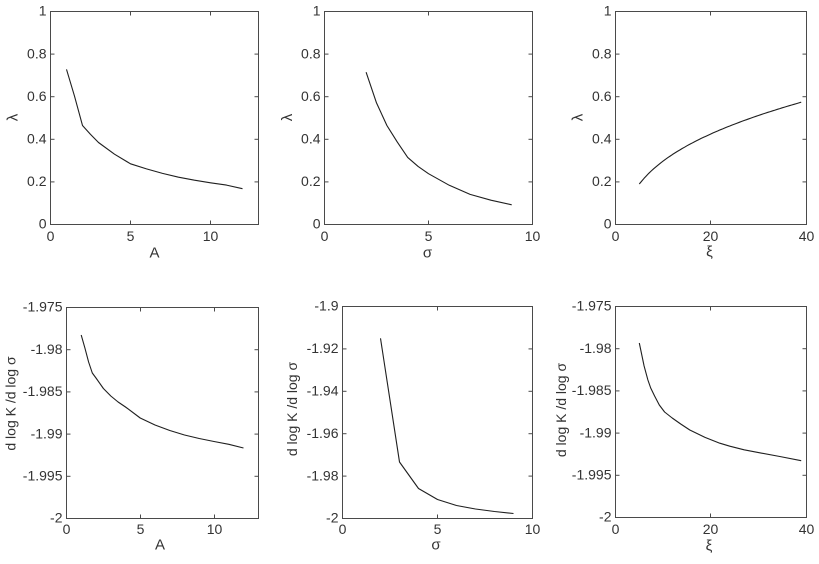 The width and height of the screenshot is (819, 564). What do you see at coordinates (326, 306) in the screenshot?
I see `svg-text: -1.9` at bounding box center [326, 306].